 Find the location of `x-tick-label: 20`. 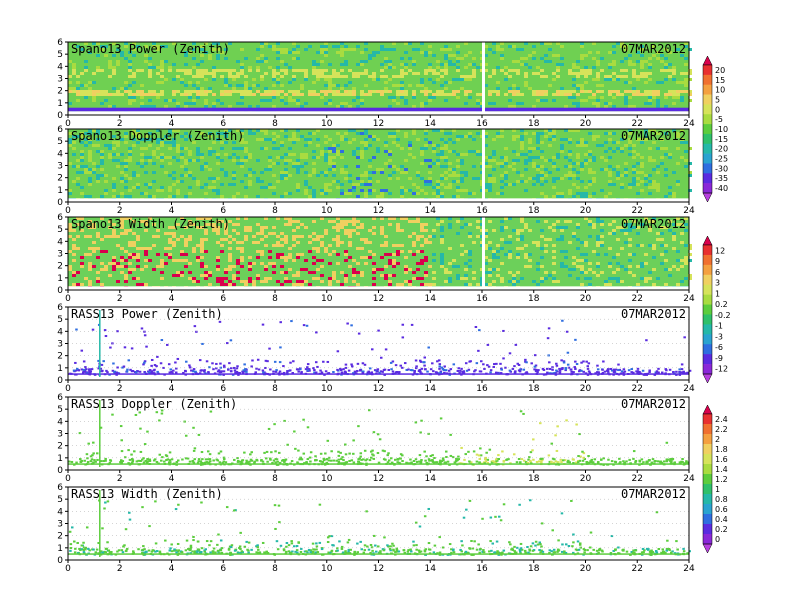

x-tick-label: 20 is located at coordinates (586, 211).